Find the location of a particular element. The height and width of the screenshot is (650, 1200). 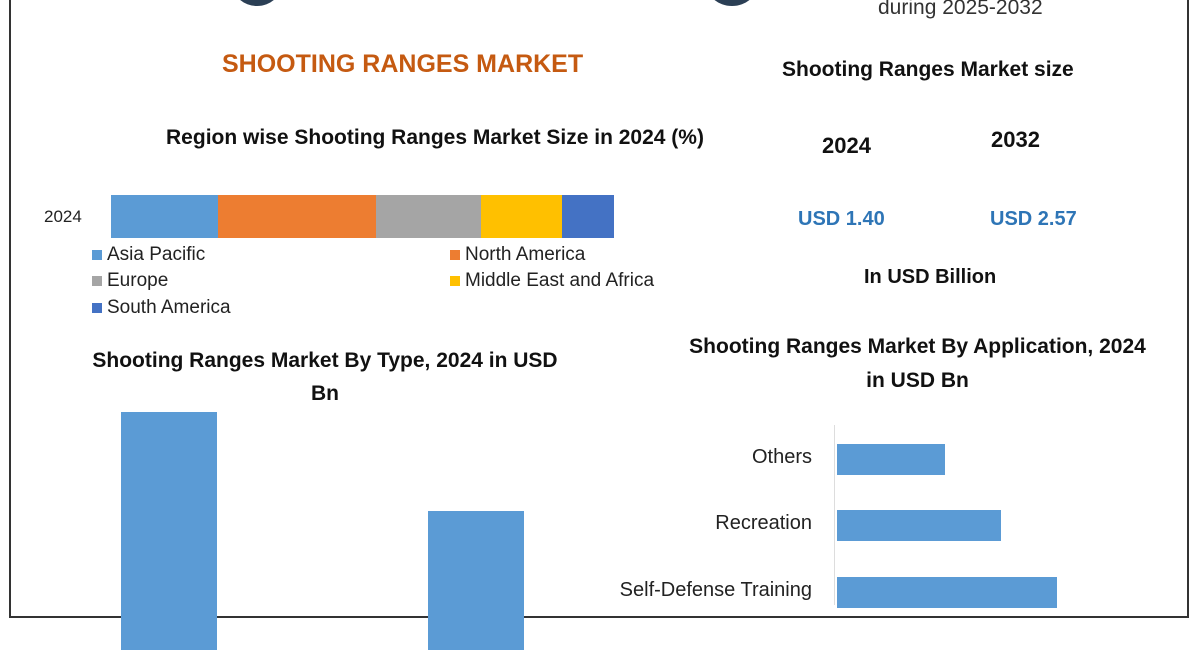

legend-item: North America is located at coordinates (517, 255).